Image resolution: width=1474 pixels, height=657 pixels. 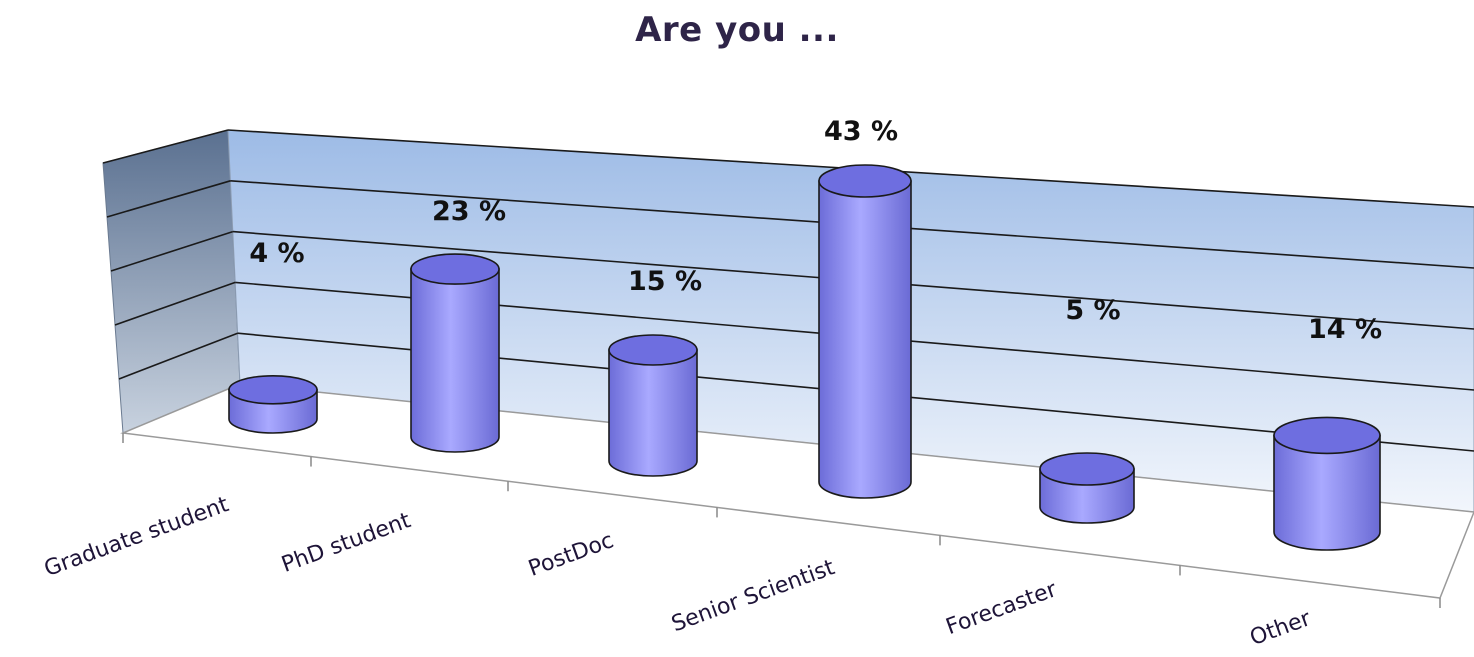 What do you see at coordinates (276, 253) in the screenshot?
I see `value-label: 4 %` at bounding box center [276, 253].